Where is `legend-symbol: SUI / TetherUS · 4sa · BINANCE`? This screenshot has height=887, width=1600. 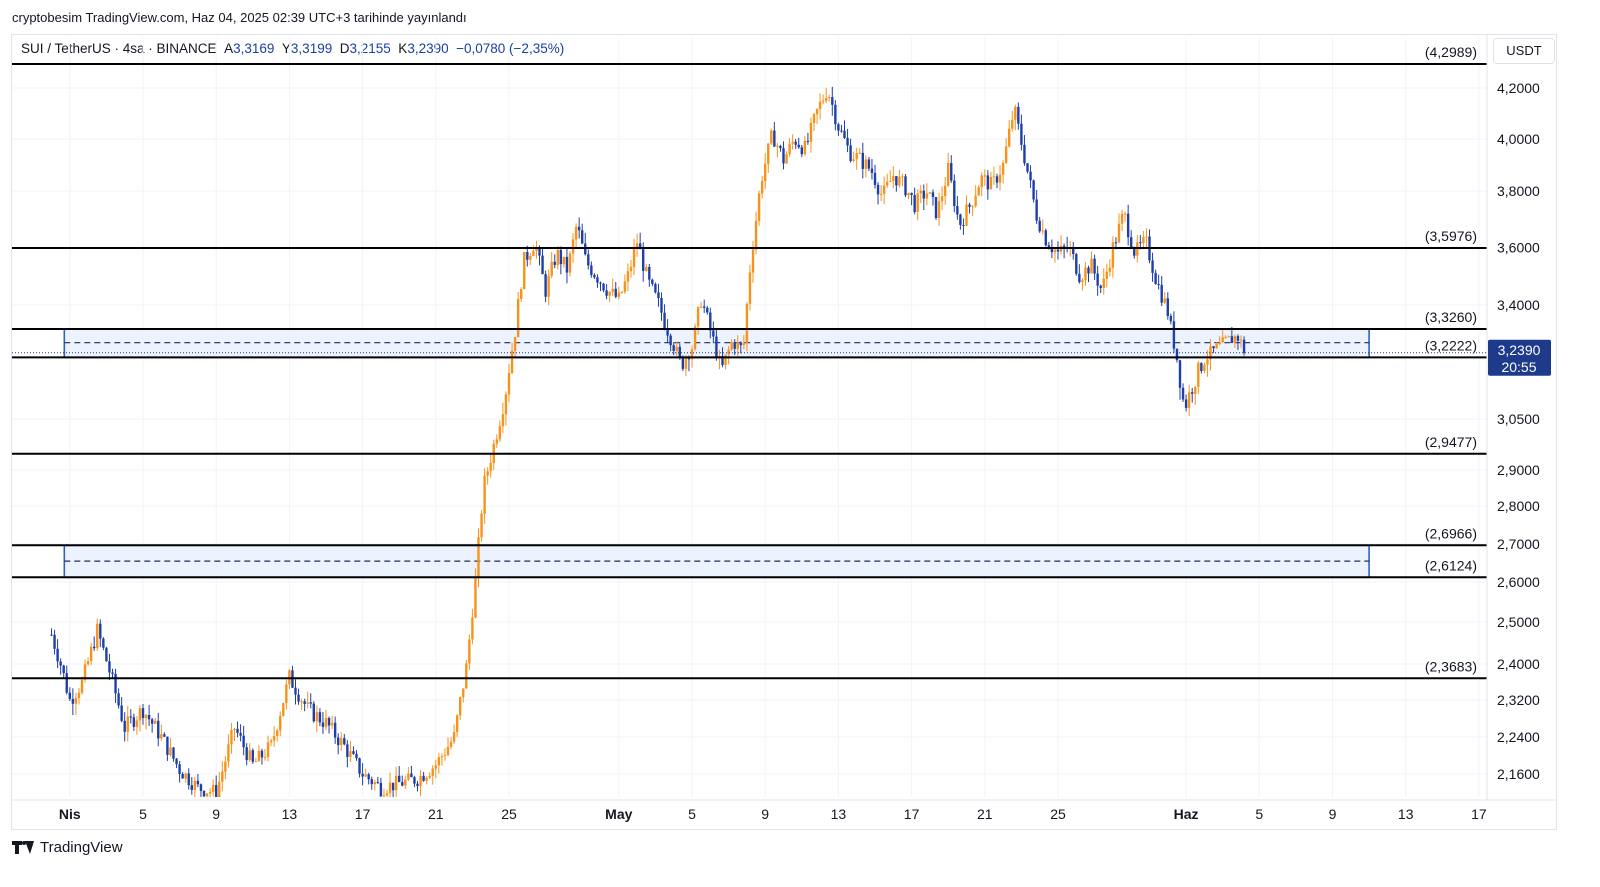 legend-symbol: SUI / TetherUS · 4sa · BINANCE is located at coordinates (119, 48).